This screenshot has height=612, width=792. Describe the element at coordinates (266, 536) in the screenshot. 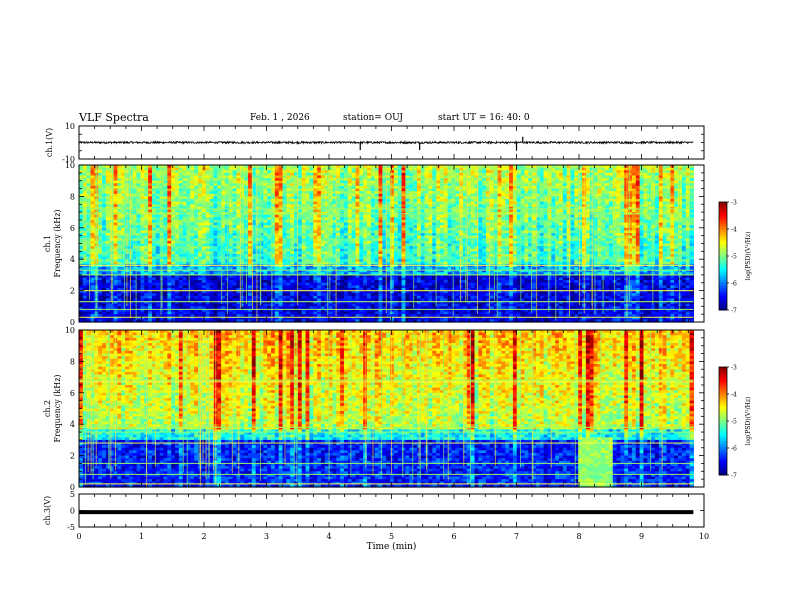

I see `x-tick-label: 3` at that location.